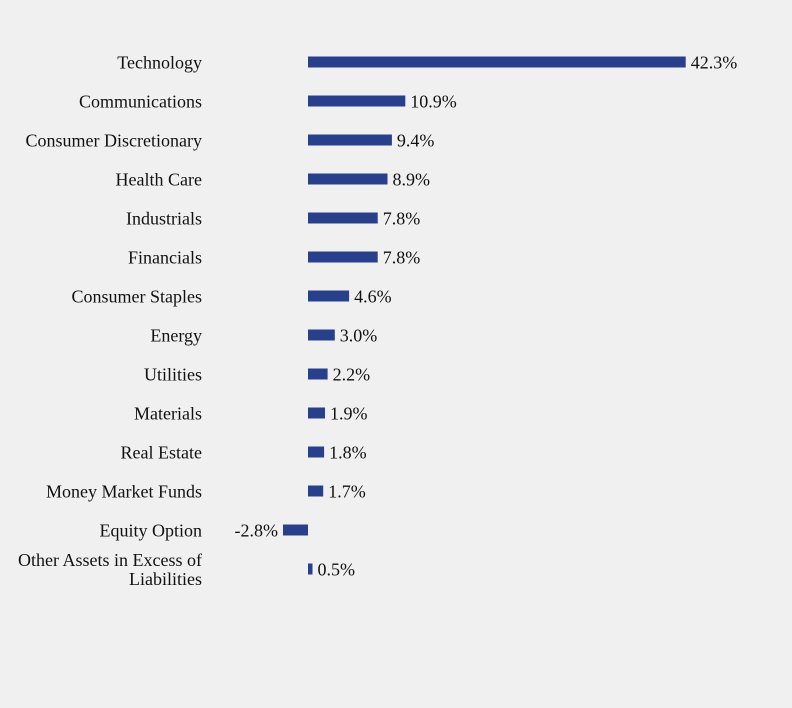 The image size is (792, 708). Describe the element at coordinates (433, 101) in the screenshot. I see `value-label-communications: 10.9%` at that location.